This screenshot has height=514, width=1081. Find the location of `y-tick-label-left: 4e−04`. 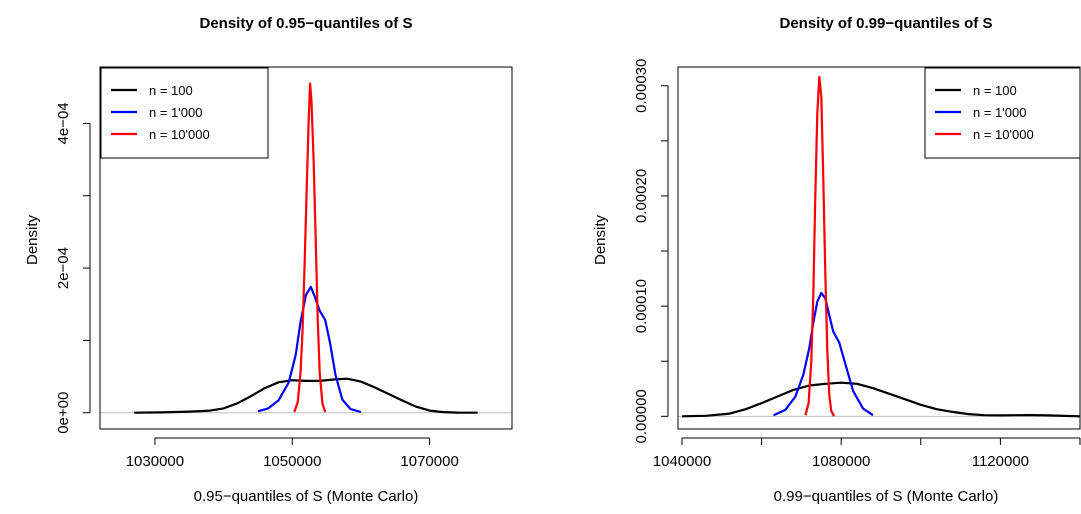

y-tick-label-left: 4e−04 is located at coordinates (63, 123).